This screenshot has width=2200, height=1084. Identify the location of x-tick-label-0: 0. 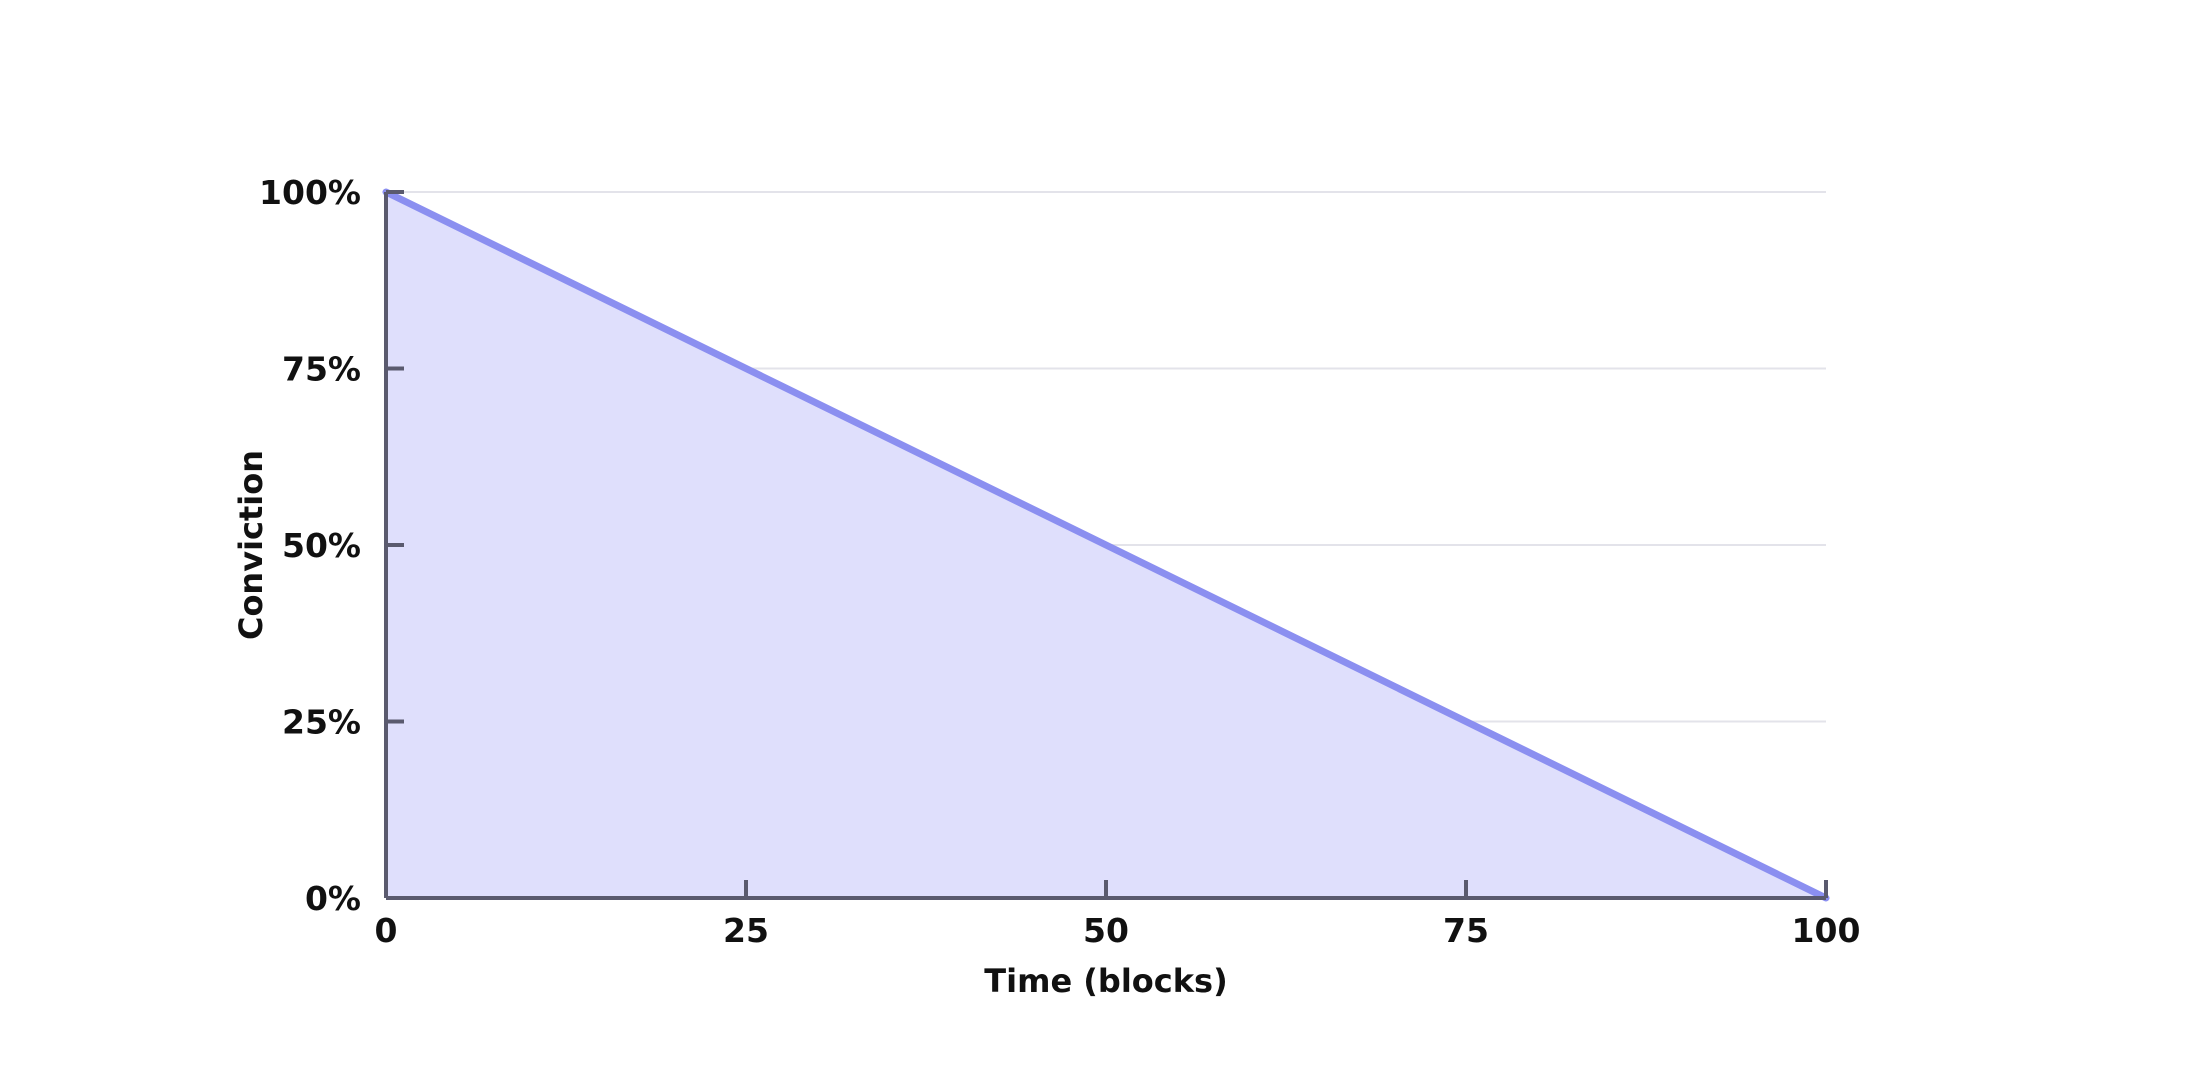
(386, 930).